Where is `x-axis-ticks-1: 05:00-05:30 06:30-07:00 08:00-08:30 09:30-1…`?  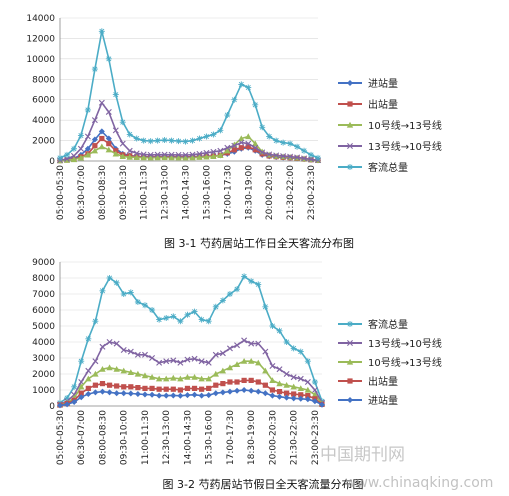
x-axis-ticks-1: 05:00-05:30 06:30-07:00 08:00-08:30 09:30-1… is located at coordinates (186, 192).